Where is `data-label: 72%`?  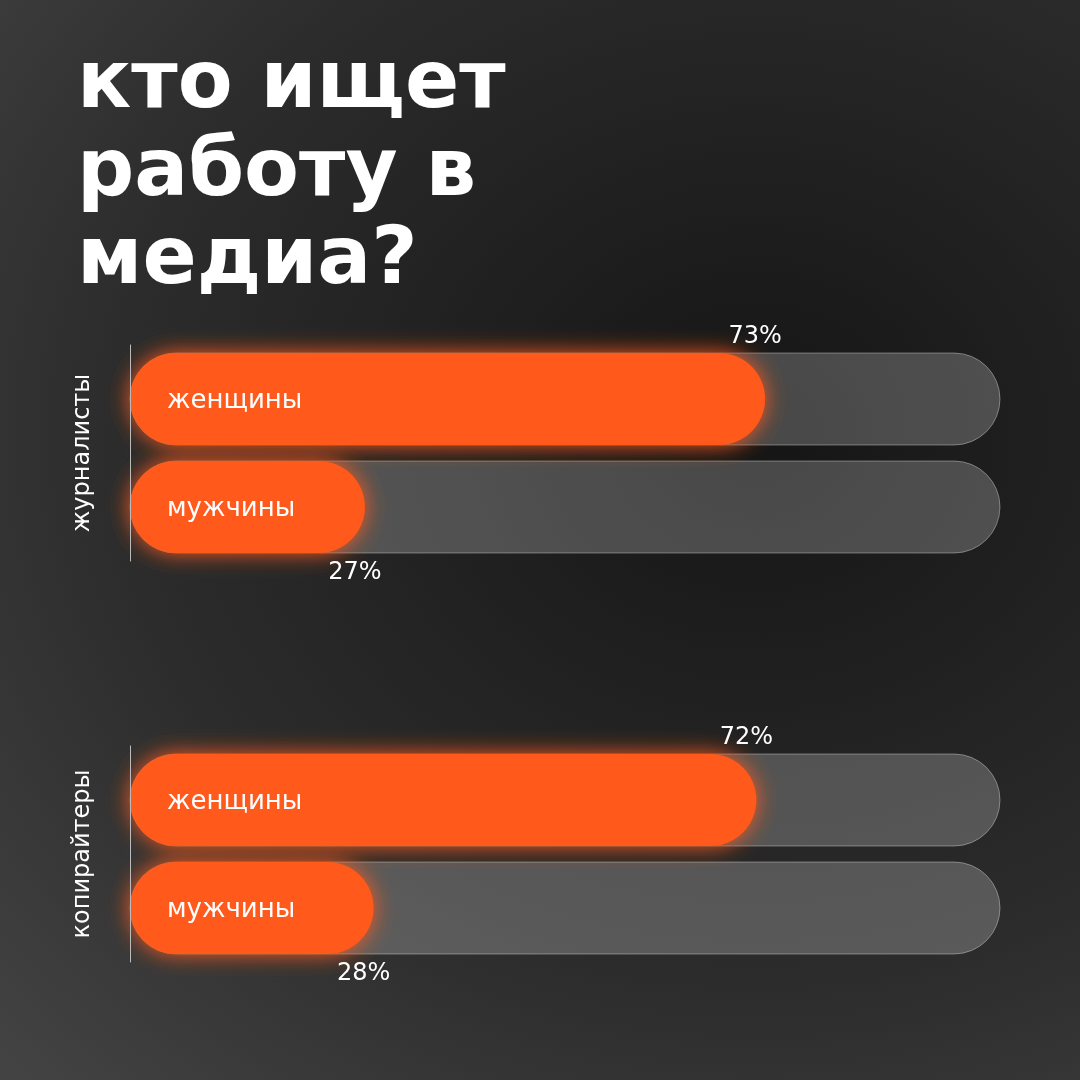
data-label: 72% is located at coordinates (746, 736).